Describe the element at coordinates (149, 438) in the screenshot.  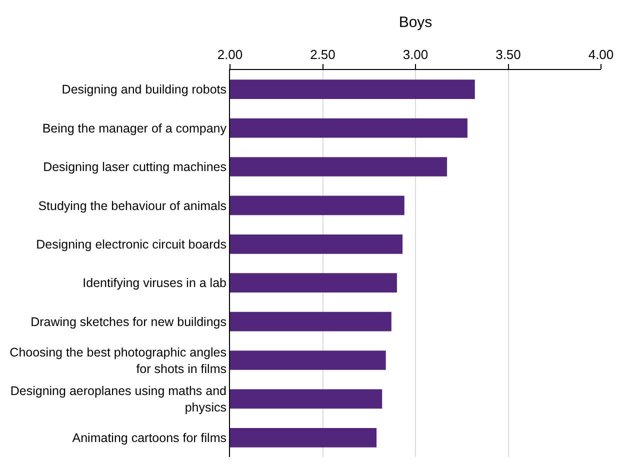
I see `y-tick-label: Animating cartoons for films` at that location.